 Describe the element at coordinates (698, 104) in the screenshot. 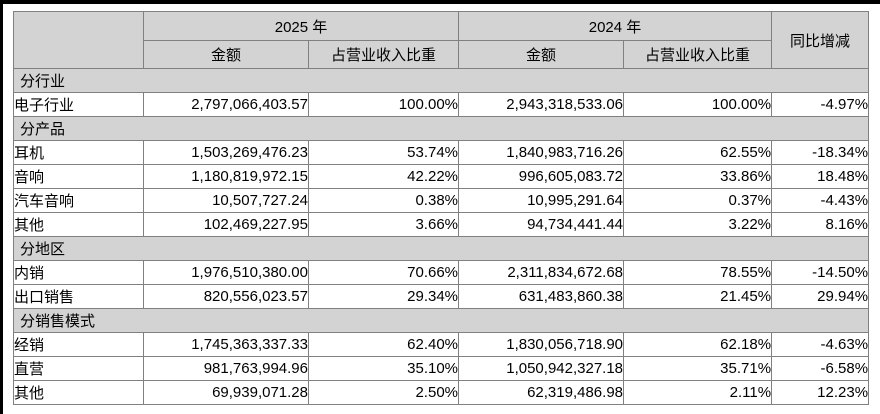

I see `cell-ratio-2024: 100.00%` at that location.